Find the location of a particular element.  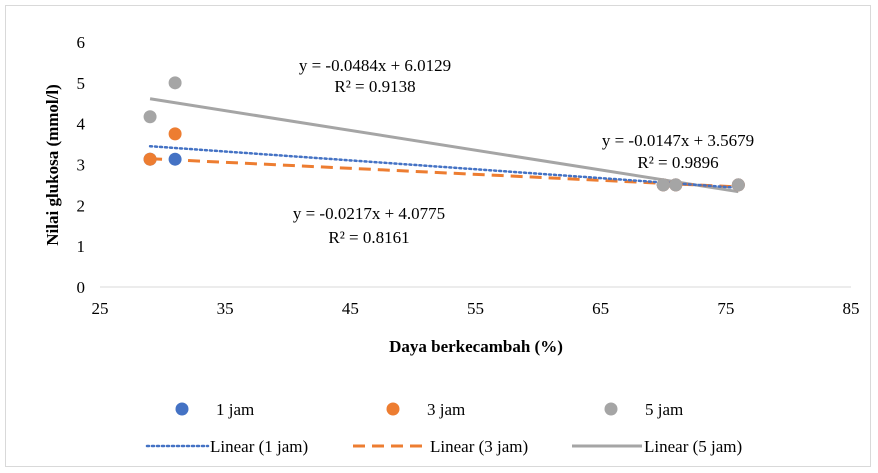

legend-marker-1-jam is located at coordinates (182, 409).